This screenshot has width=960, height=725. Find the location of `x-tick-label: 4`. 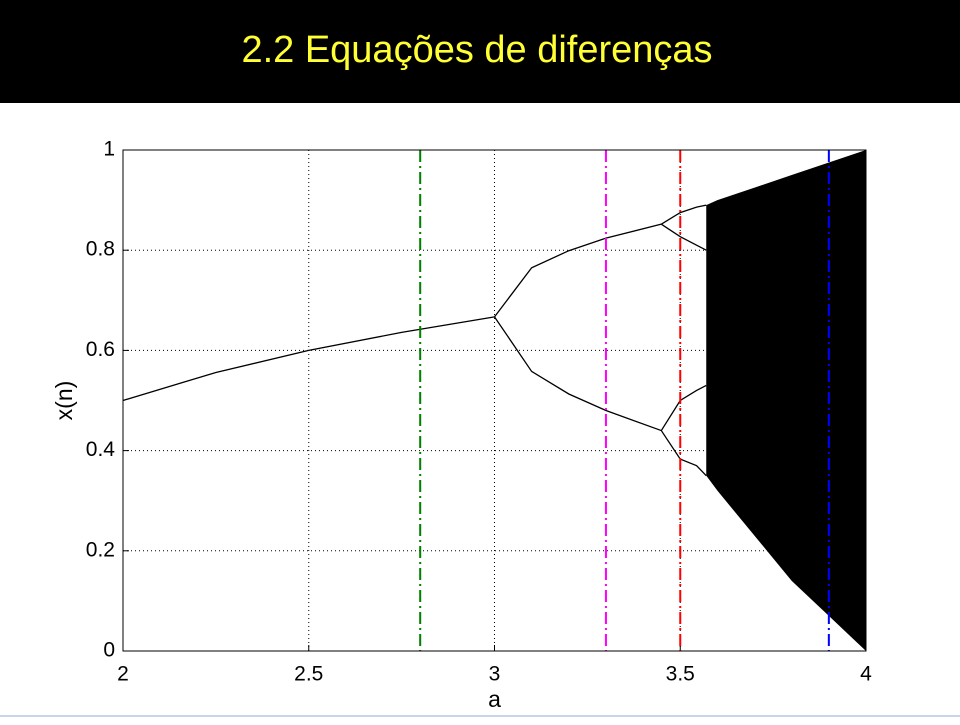

x-tick-label: 4 is located at coordinates (866, 674).